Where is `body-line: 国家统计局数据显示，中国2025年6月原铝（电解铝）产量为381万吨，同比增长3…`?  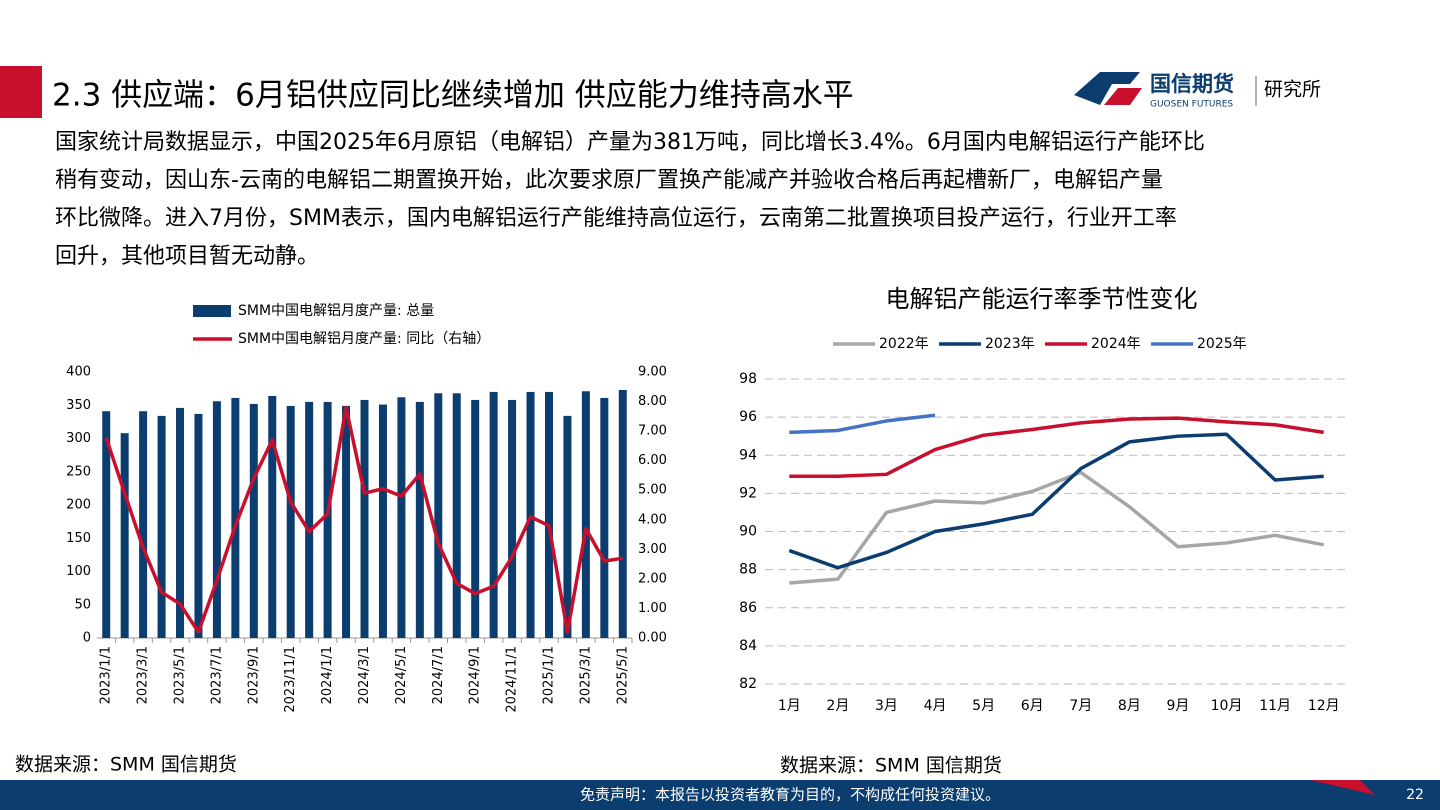 body-line: 国家统计局数据显示，中国2025年6月原铝（电解铝）产量为381万吨，同比增长3… is located at coordinates (630, 142).